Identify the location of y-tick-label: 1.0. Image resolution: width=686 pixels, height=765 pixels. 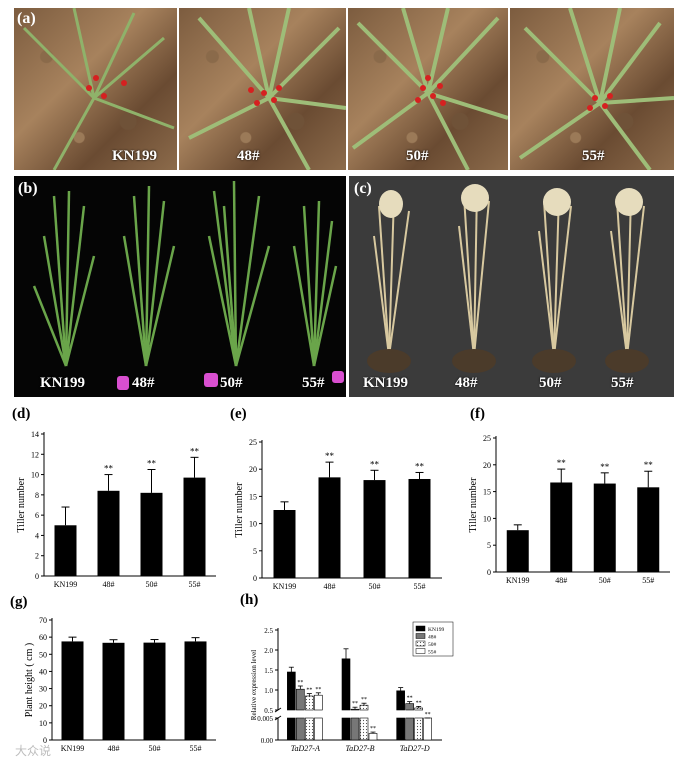
(268, 691).